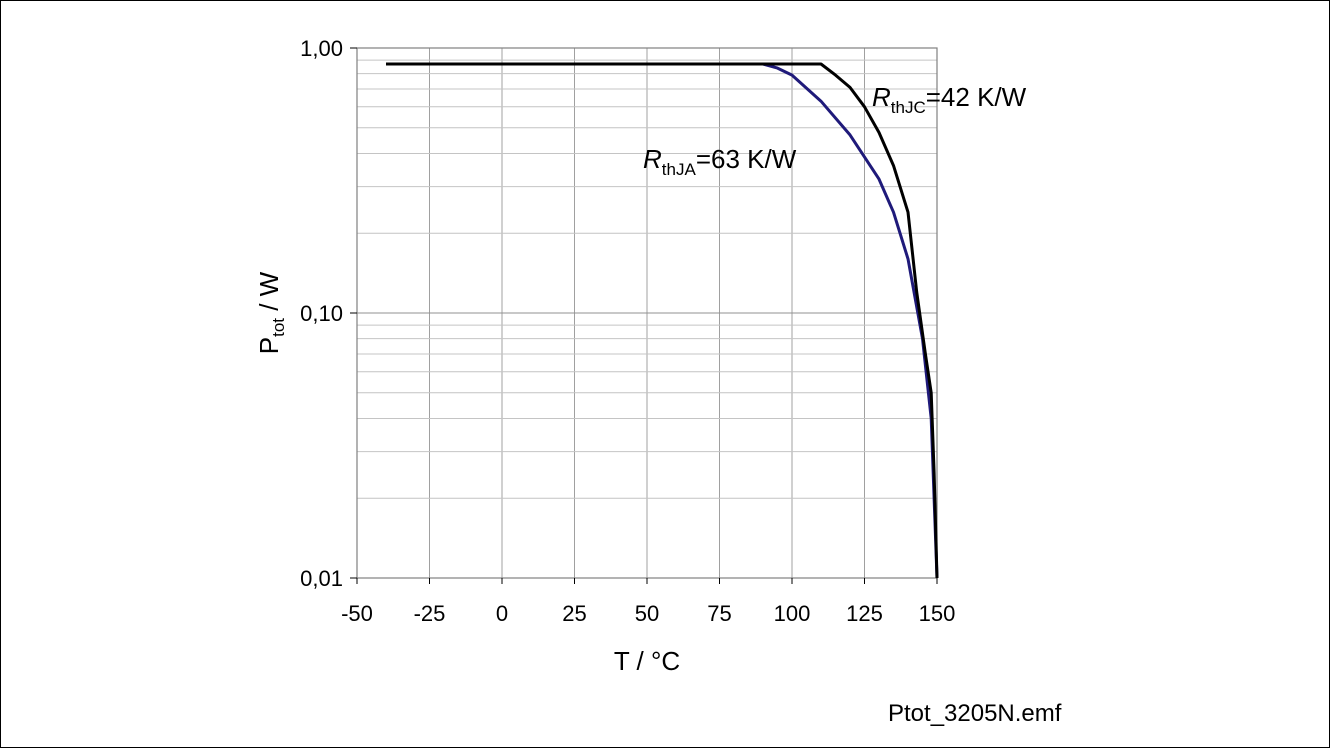 The width and height of the screenshot is (1330, 748). Describe the element at coordinates (881, 97) in the screenshot. I see `annotation-rthjc-main: R` at that location.